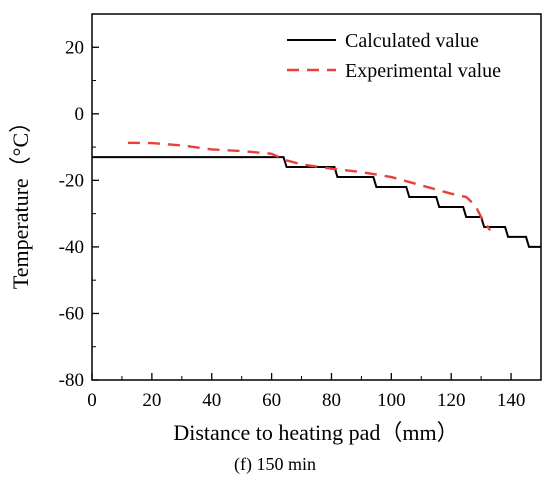 Image resolution: width=550 pixels, height=488 pixels. Describe the element at coordinates (79, 214) in the screenshot. I see `y-axis: 20 0 -20 -40 -60 -80` at that location.